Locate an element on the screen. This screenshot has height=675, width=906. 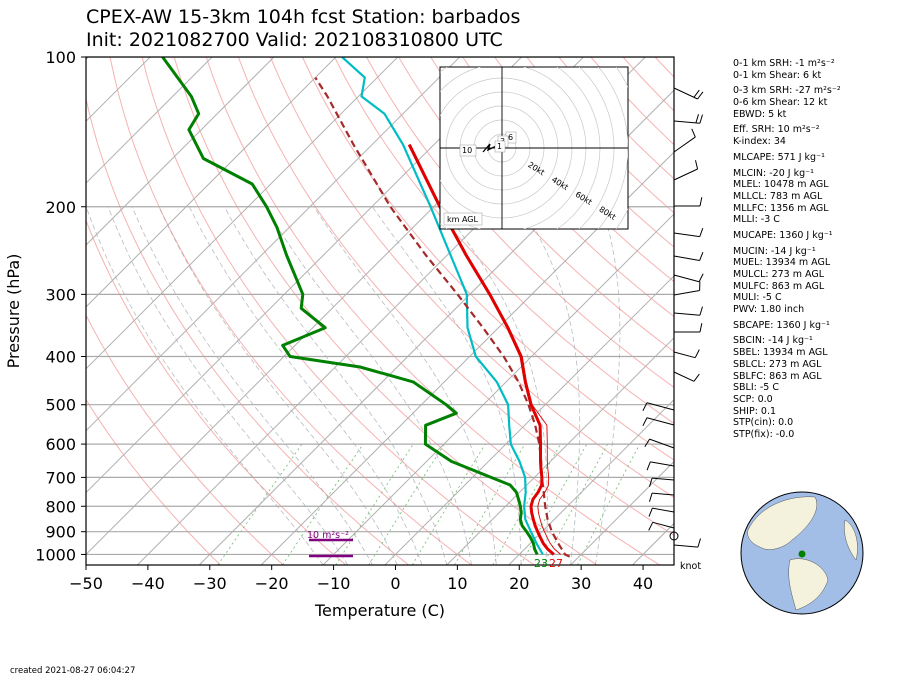
index-line: SBCIN: -14 J kg⁻¹ is located at coordinates (773, 341).